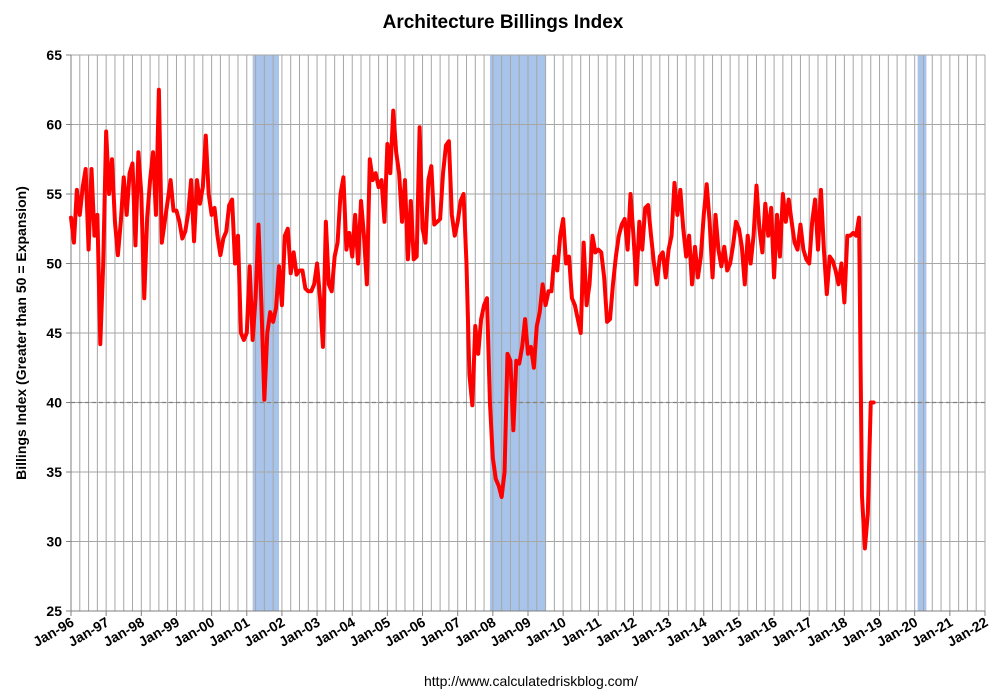  Describe the element at coordinates (54, 472) in the screenshot. I see `y-tick-label: 35` at that location.